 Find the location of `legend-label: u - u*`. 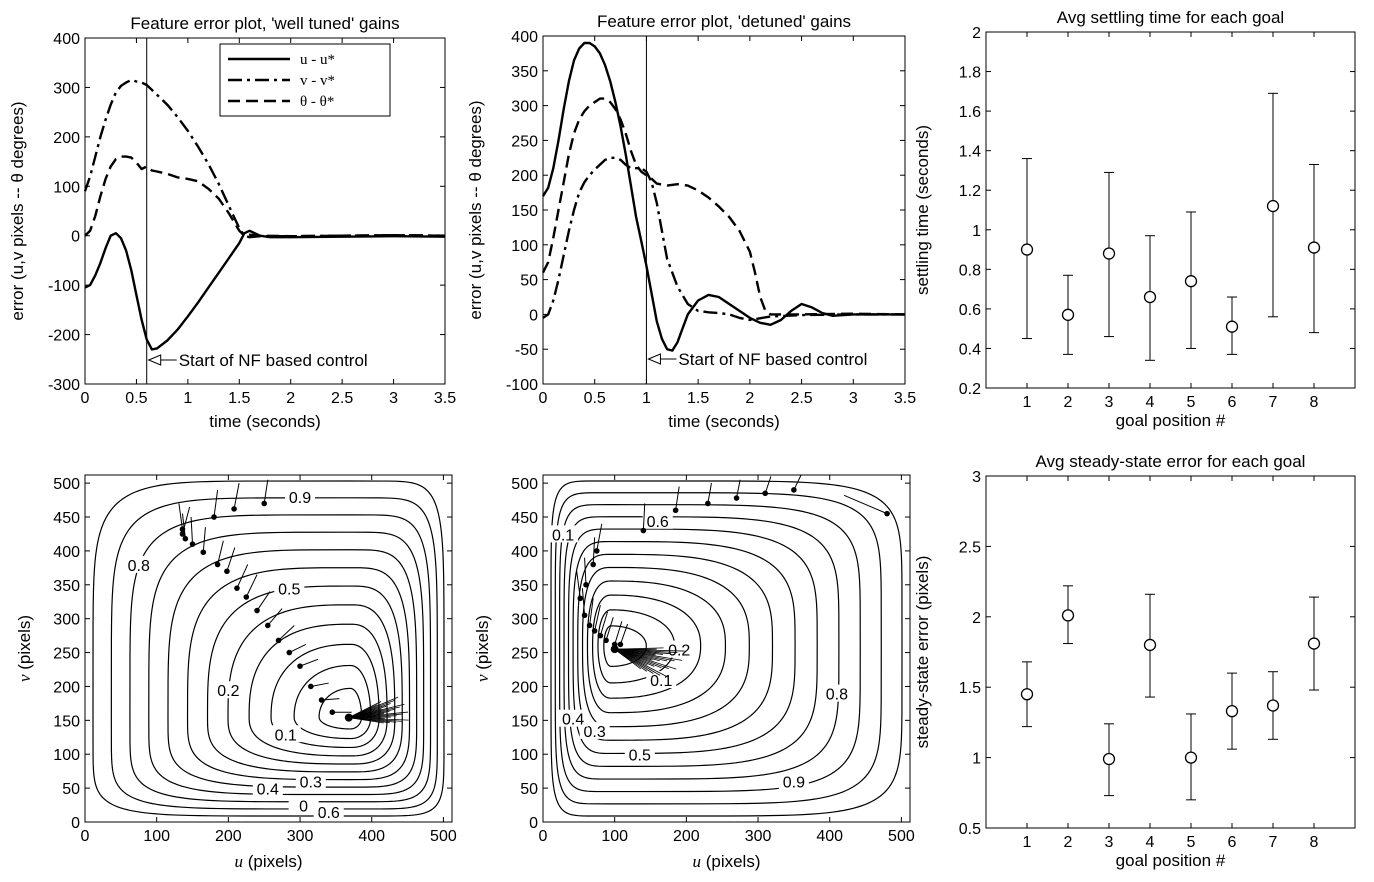

legend-label: u - u* is located at coordinates (317, 60).